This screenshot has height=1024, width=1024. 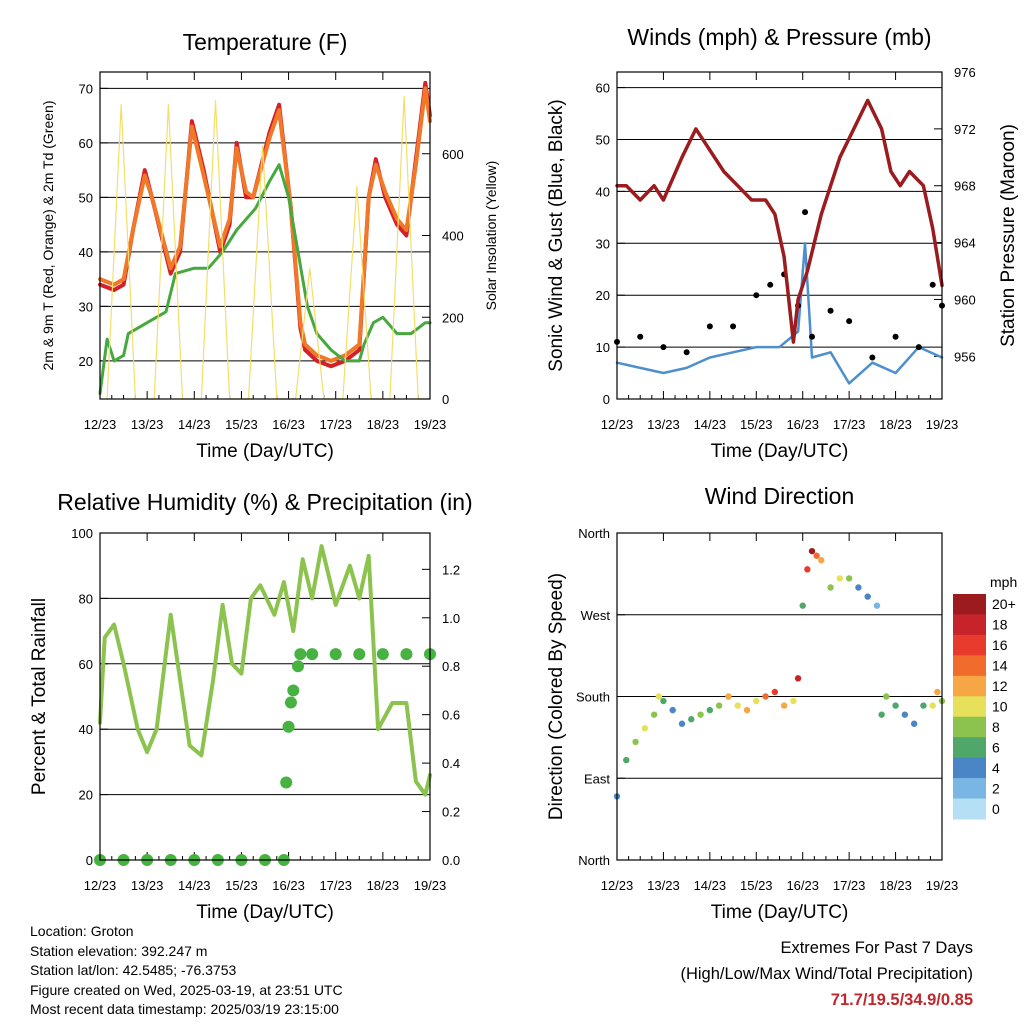 I want to click on chart-title: Temperature (F), so click(x=265, y=42).